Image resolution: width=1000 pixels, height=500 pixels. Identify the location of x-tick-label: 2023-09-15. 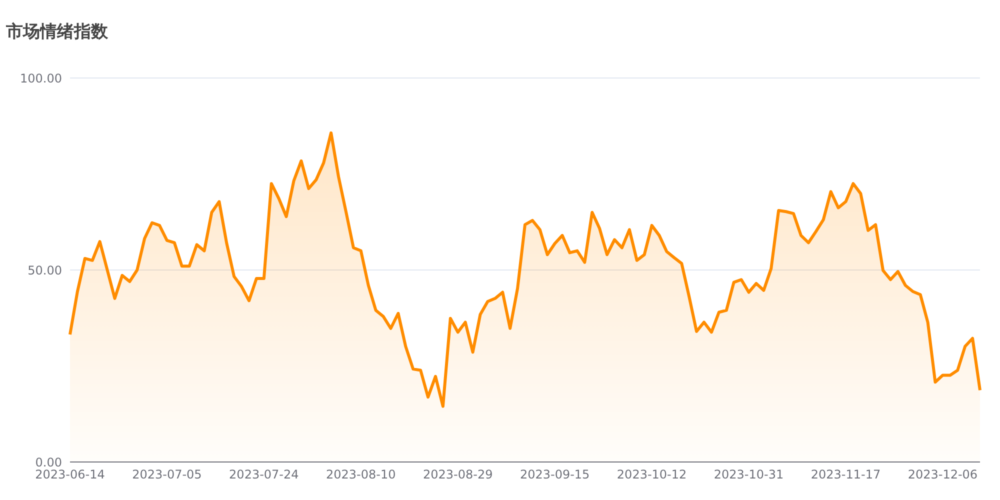
(555, 475).